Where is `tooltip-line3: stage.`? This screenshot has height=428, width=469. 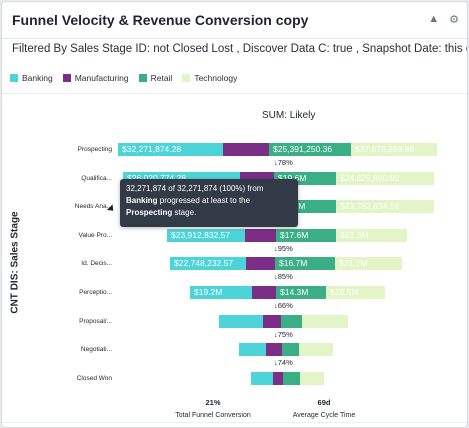
tooltip-line3: stage. is located at coordinates (184, 212).